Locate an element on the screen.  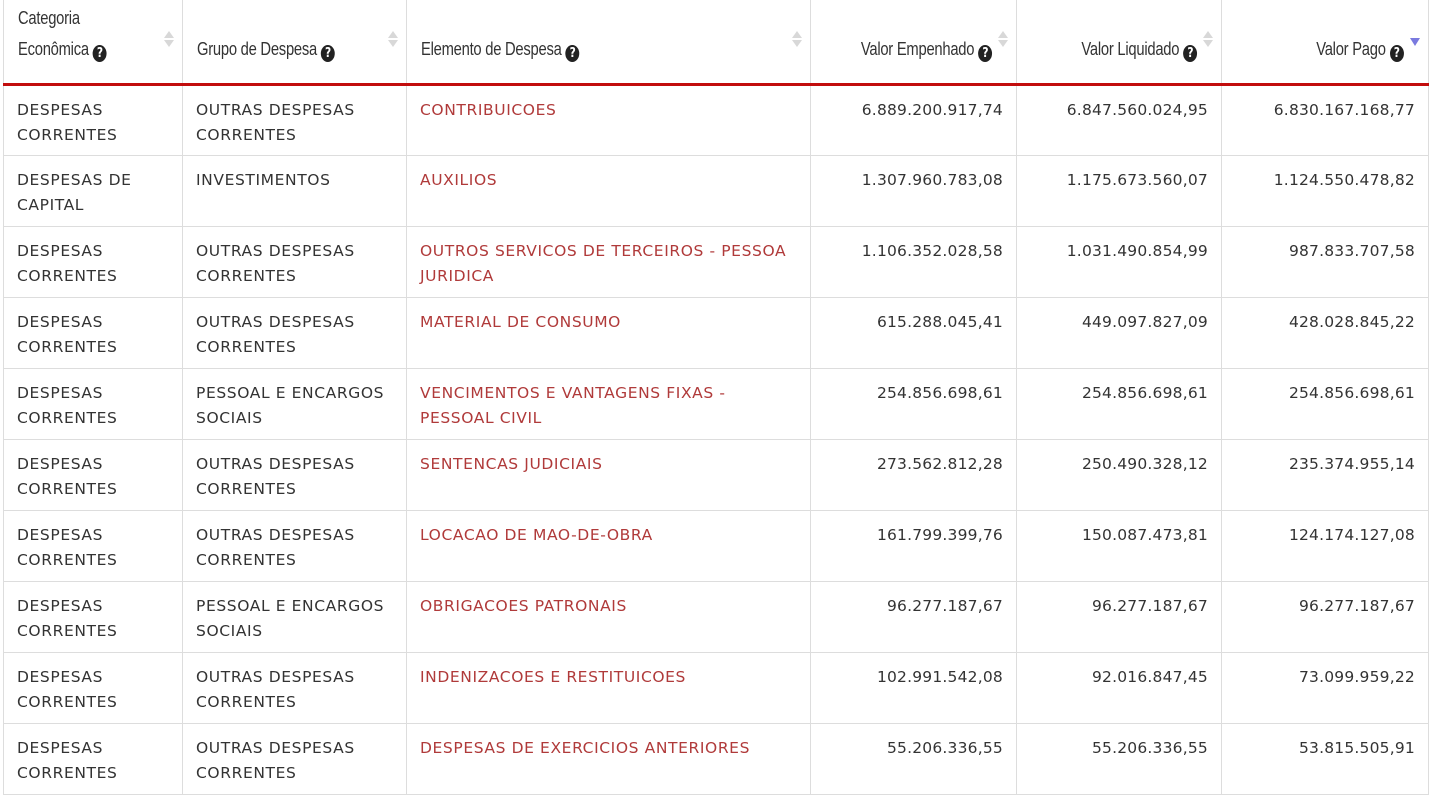
column-header-pago: Valor Pago? is located at coordinates (1325, 43).